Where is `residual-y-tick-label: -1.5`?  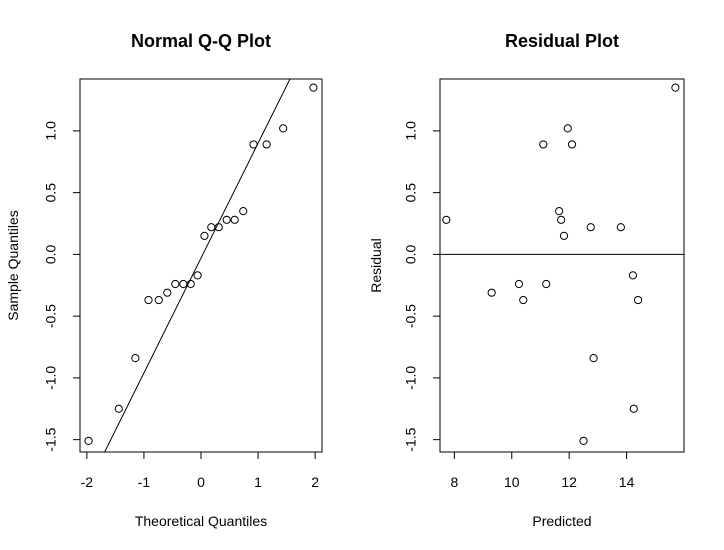 residual-y-tick-label: -1.5 is located at coordinates (411, 439).